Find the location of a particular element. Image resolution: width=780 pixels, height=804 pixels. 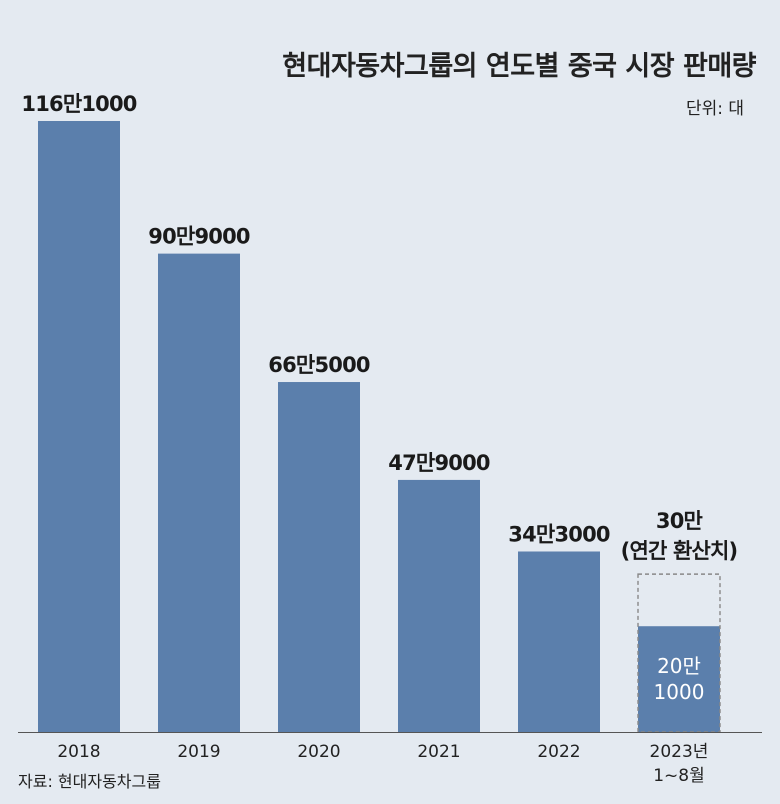

data-label-2020: 66만5000 is located at coordinates (319, 365).